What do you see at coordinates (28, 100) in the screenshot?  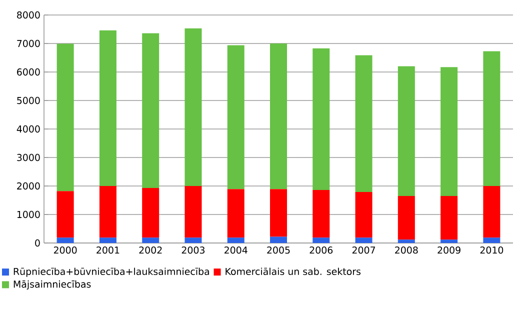 I see `y-tick-label: 5000` at bounding box center [28, 100].